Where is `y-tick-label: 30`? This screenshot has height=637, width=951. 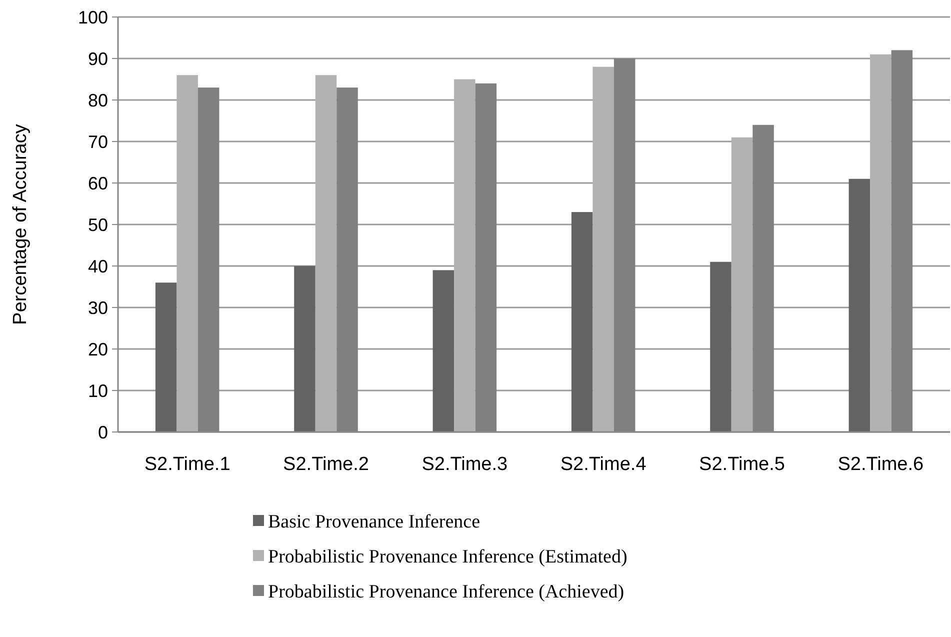 y-tick-label: 30 is located at coordinates (98, 308).